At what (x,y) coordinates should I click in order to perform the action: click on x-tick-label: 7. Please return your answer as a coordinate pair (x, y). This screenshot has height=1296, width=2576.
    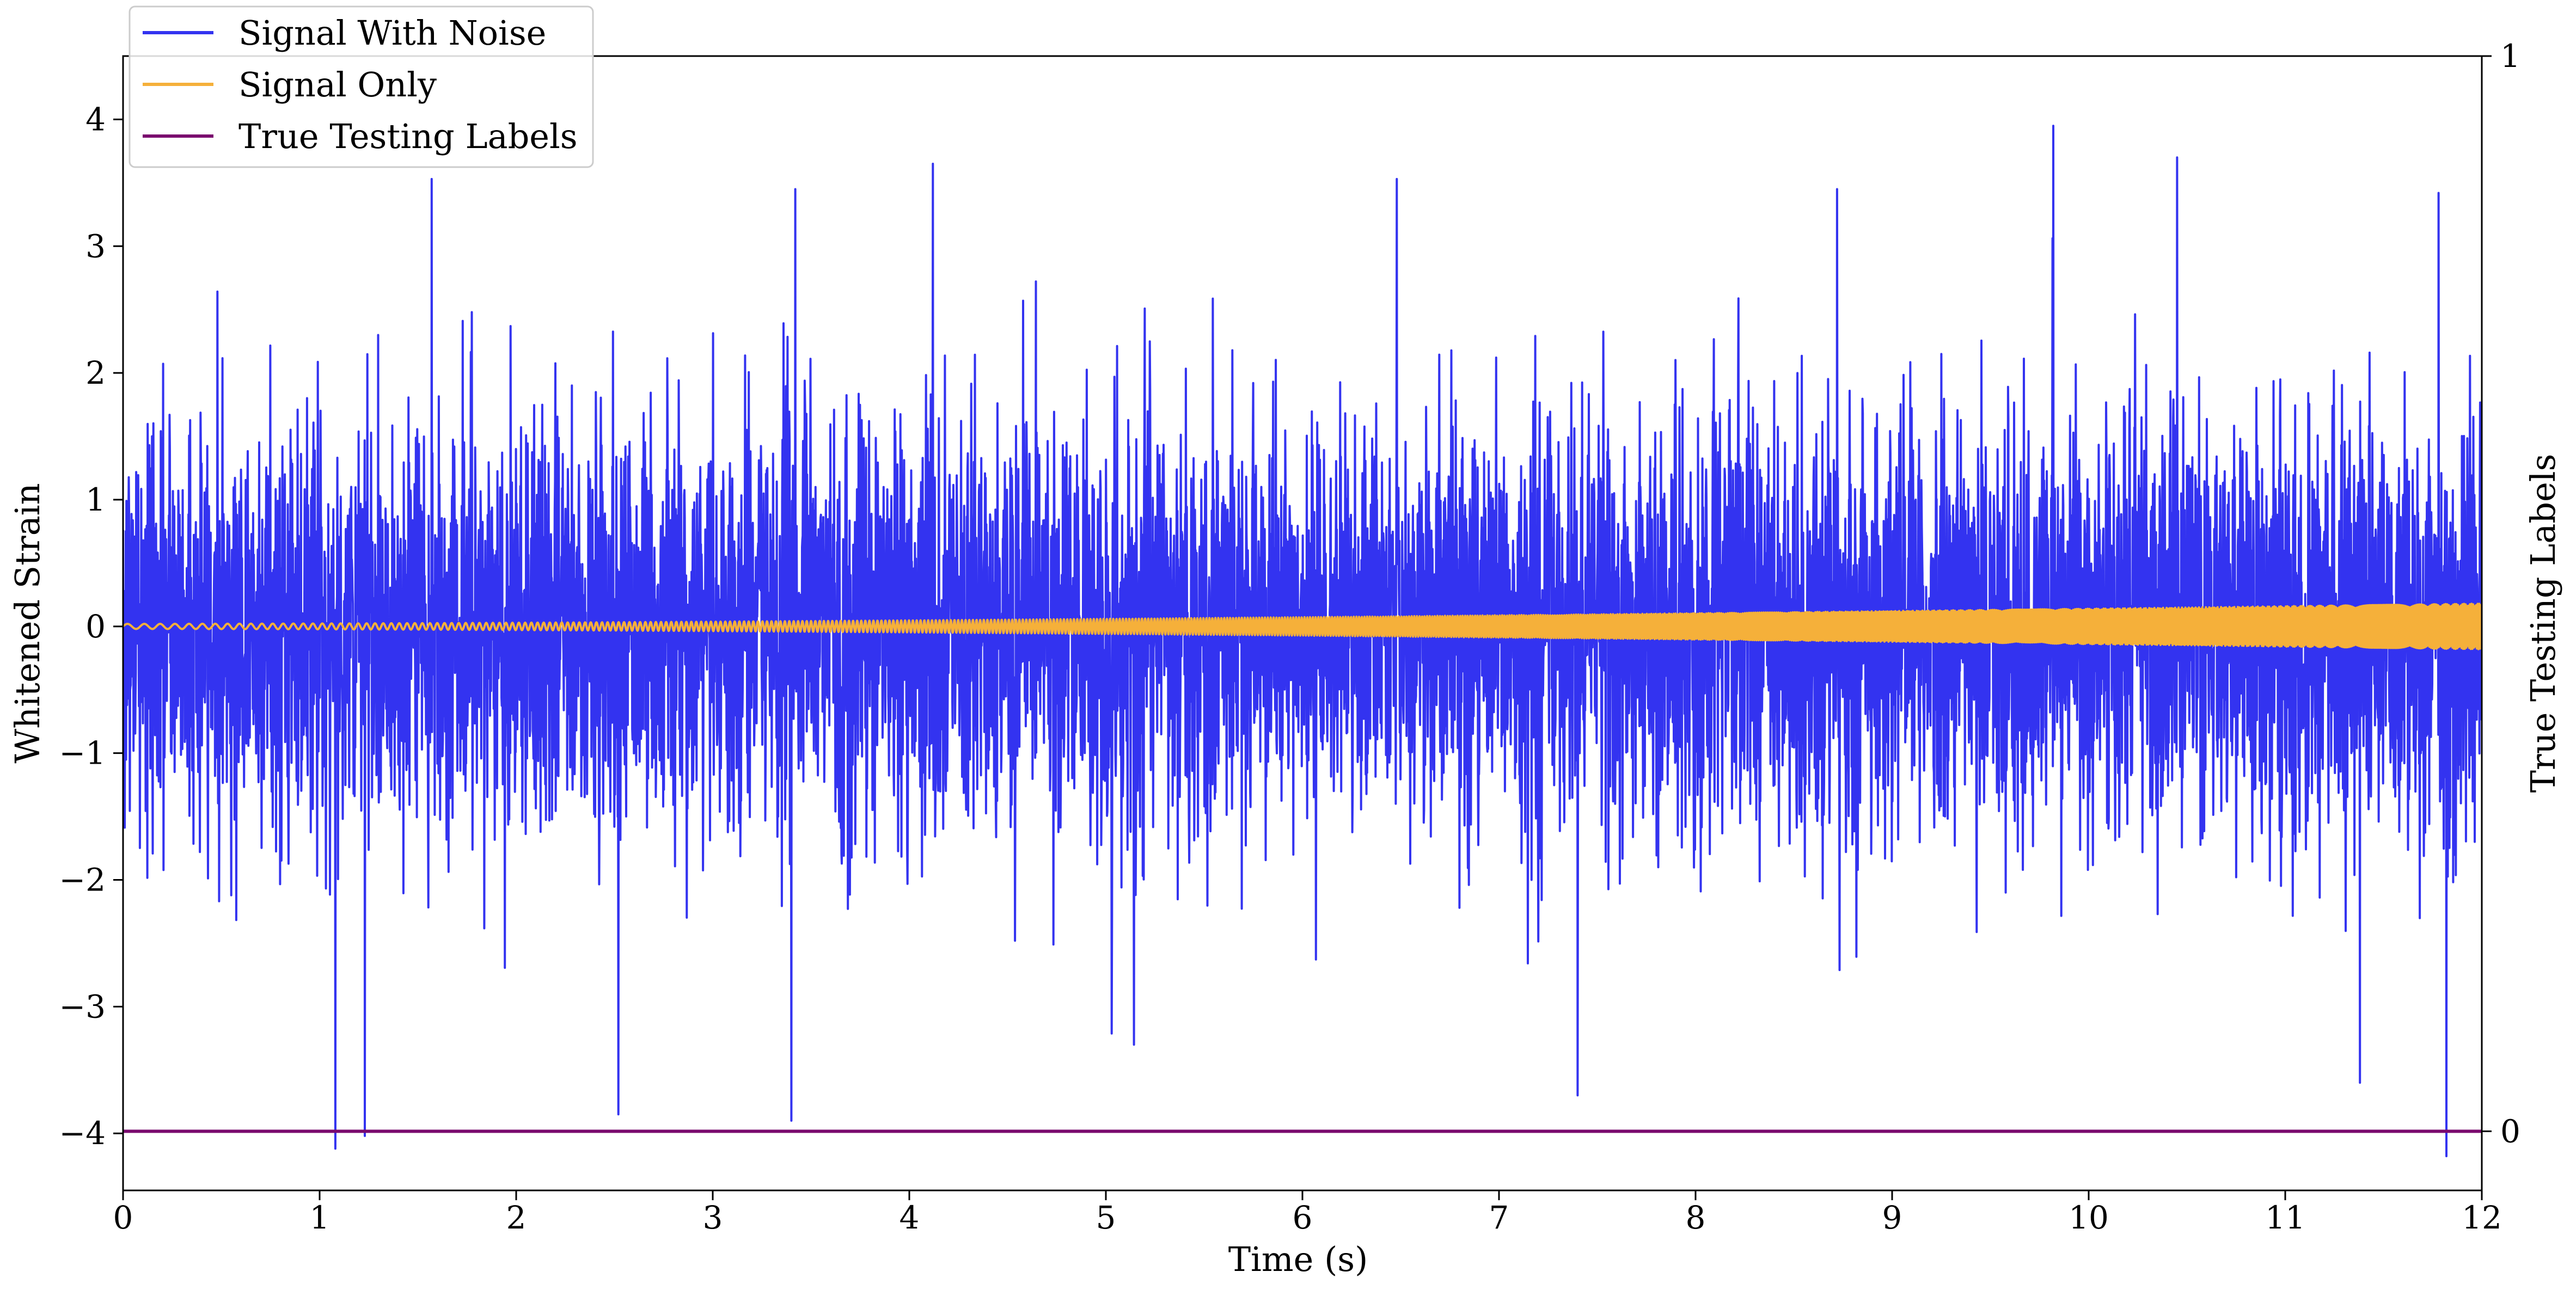
    Looking at the image, I should click on (1499, 1217).